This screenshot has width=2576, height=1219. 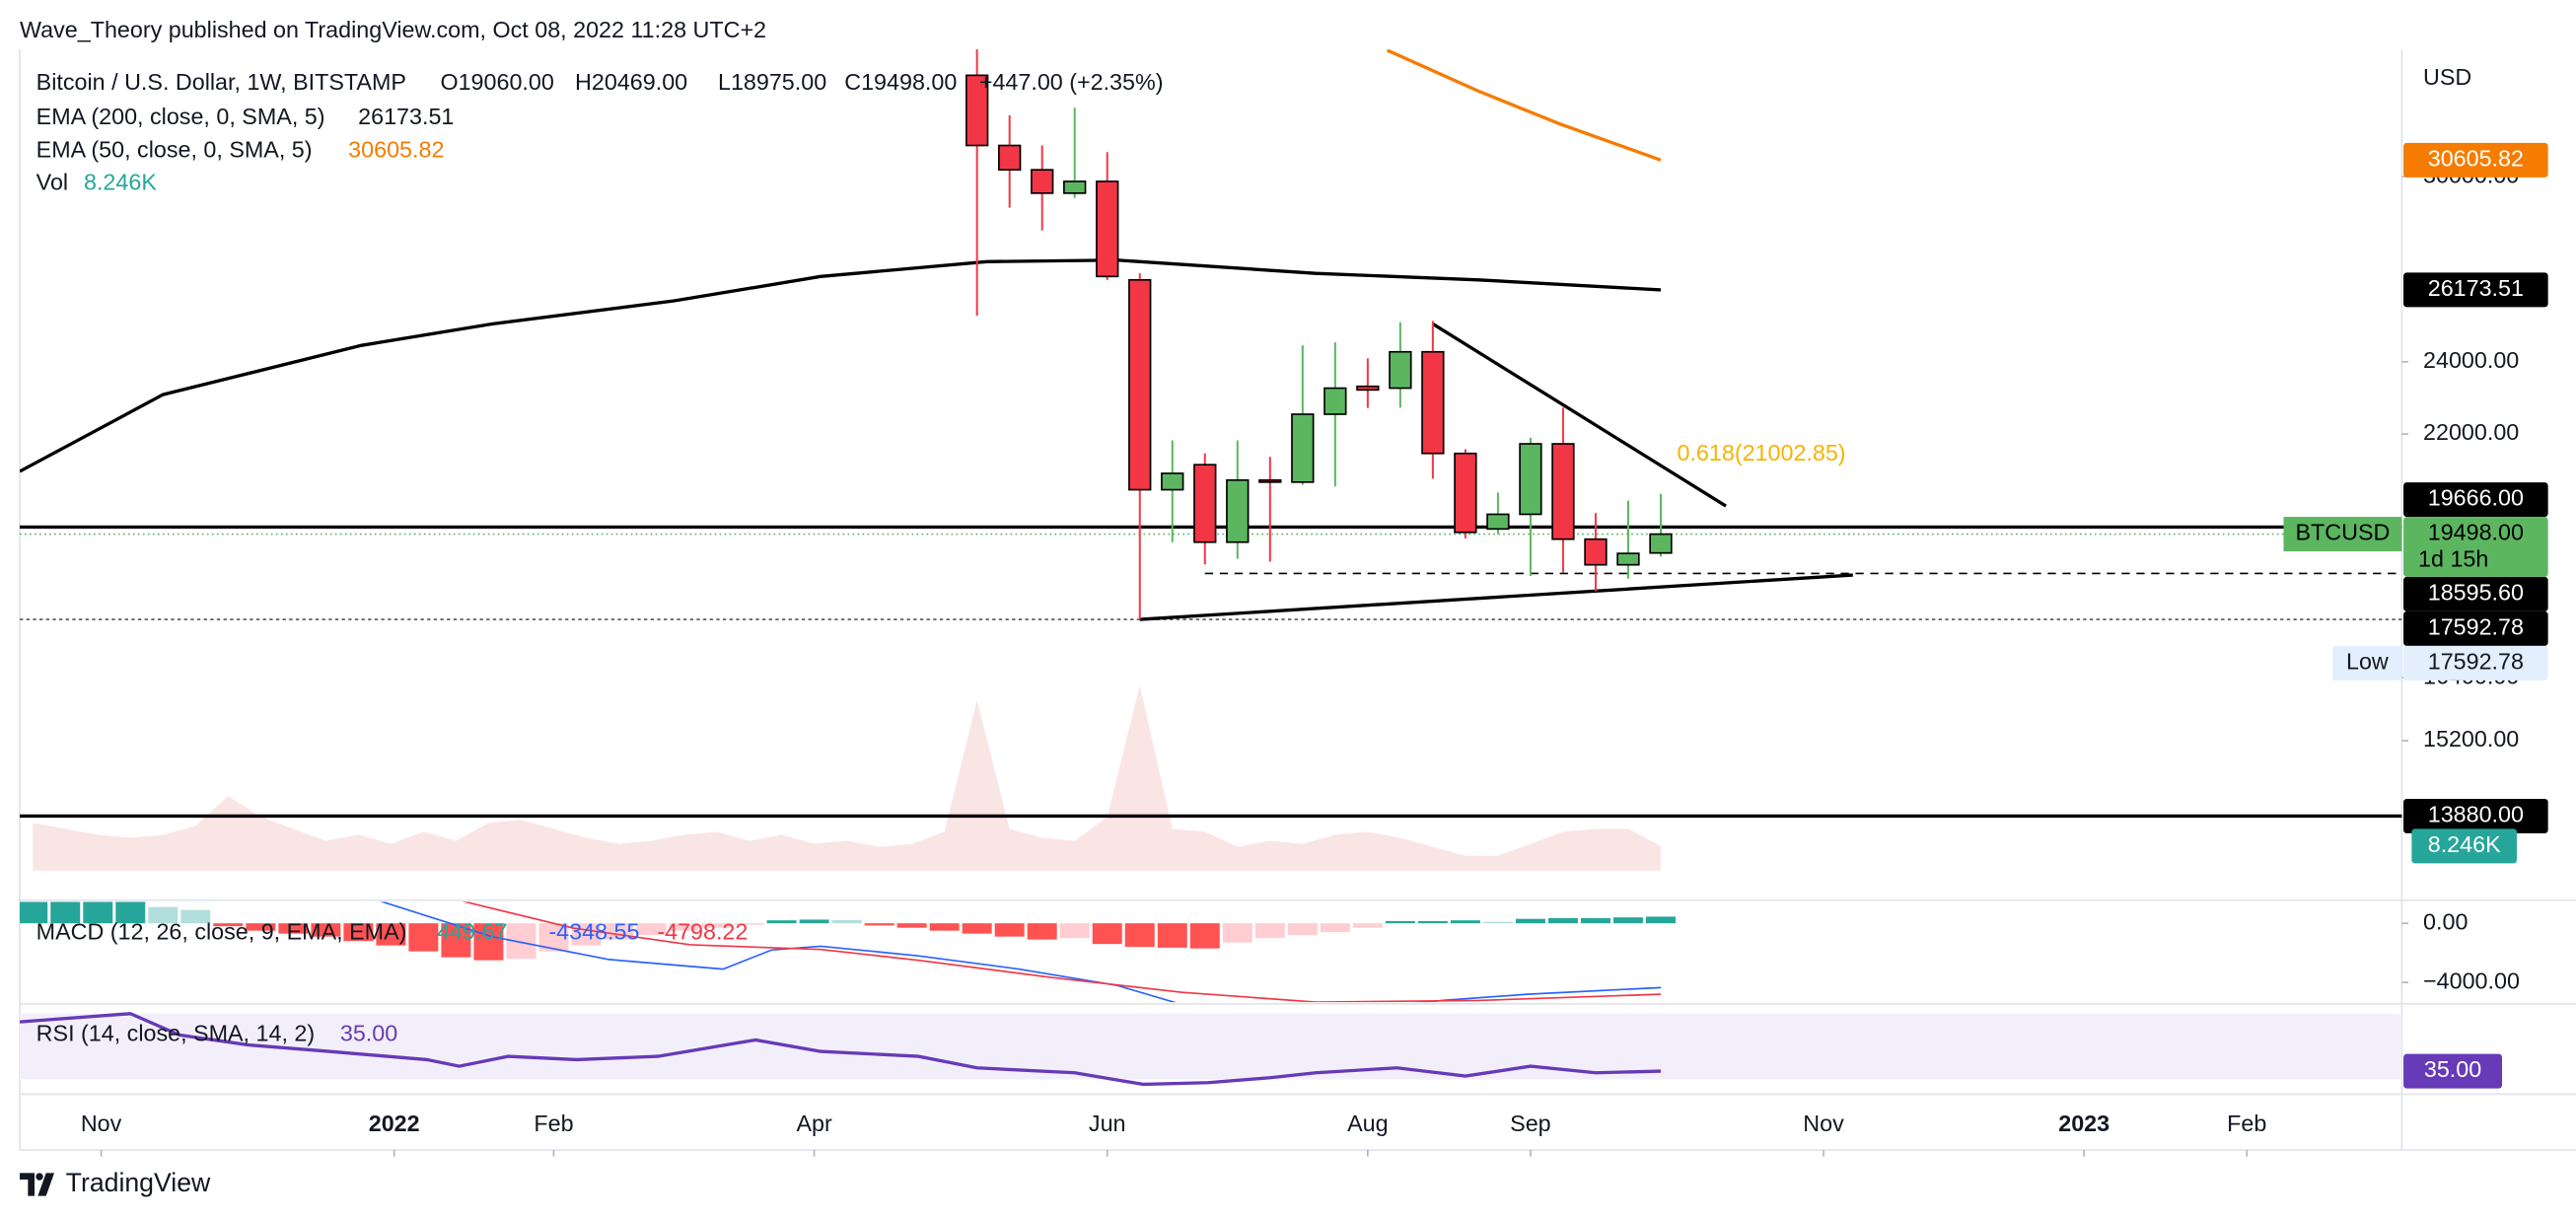 I want to click on rsi-legend: RSI (14, close, SMA, 14, 2), so click(x=175, y=1033).